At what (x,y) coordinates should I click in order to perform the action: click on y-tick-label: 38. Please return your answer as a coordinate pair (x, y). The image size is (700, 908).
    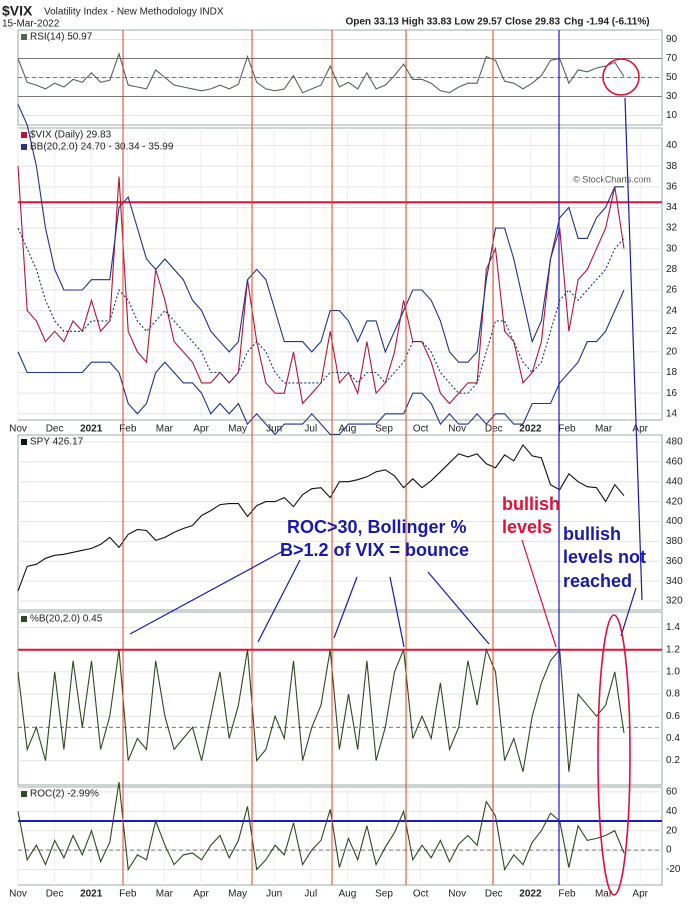
    Looking at the image, I should click on (672, 166).